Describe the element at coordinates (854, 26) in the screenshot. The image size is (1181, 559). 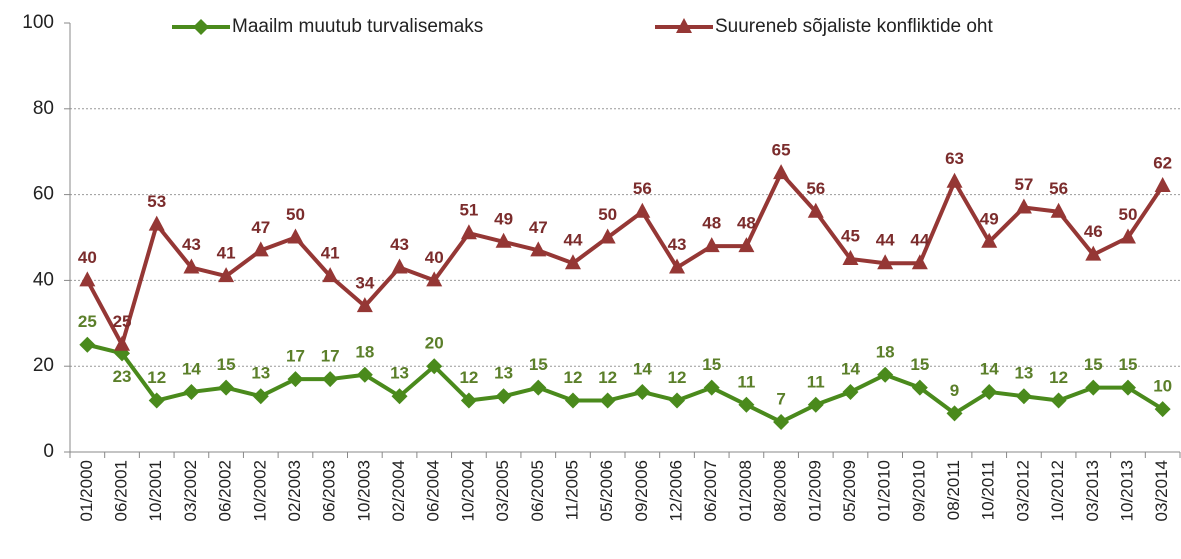
I see `legend-label: Suureneb sõjaliste konfliktide oht` at that location.